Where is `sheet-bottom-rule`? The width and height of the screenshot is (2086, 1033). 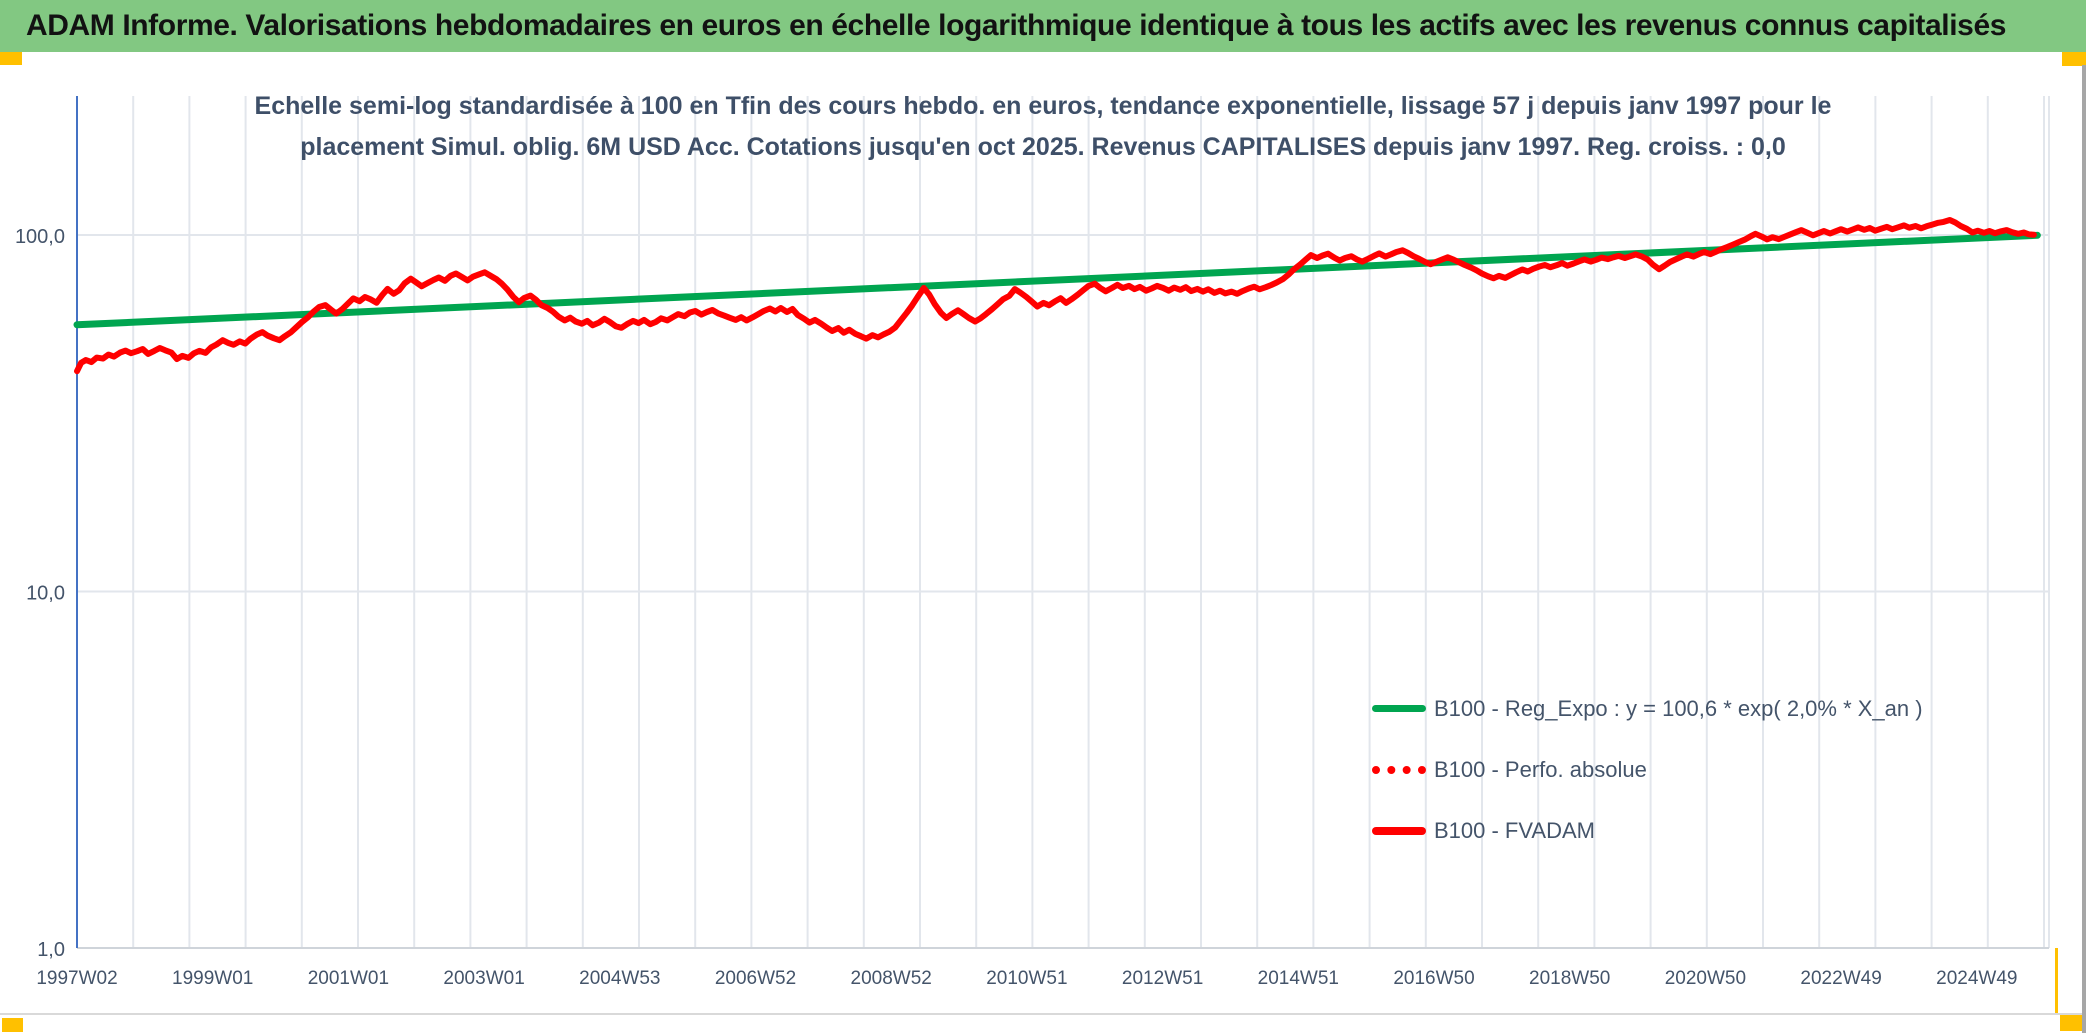
sheet-bottom-rule is located at coordinates (1041, 1014).